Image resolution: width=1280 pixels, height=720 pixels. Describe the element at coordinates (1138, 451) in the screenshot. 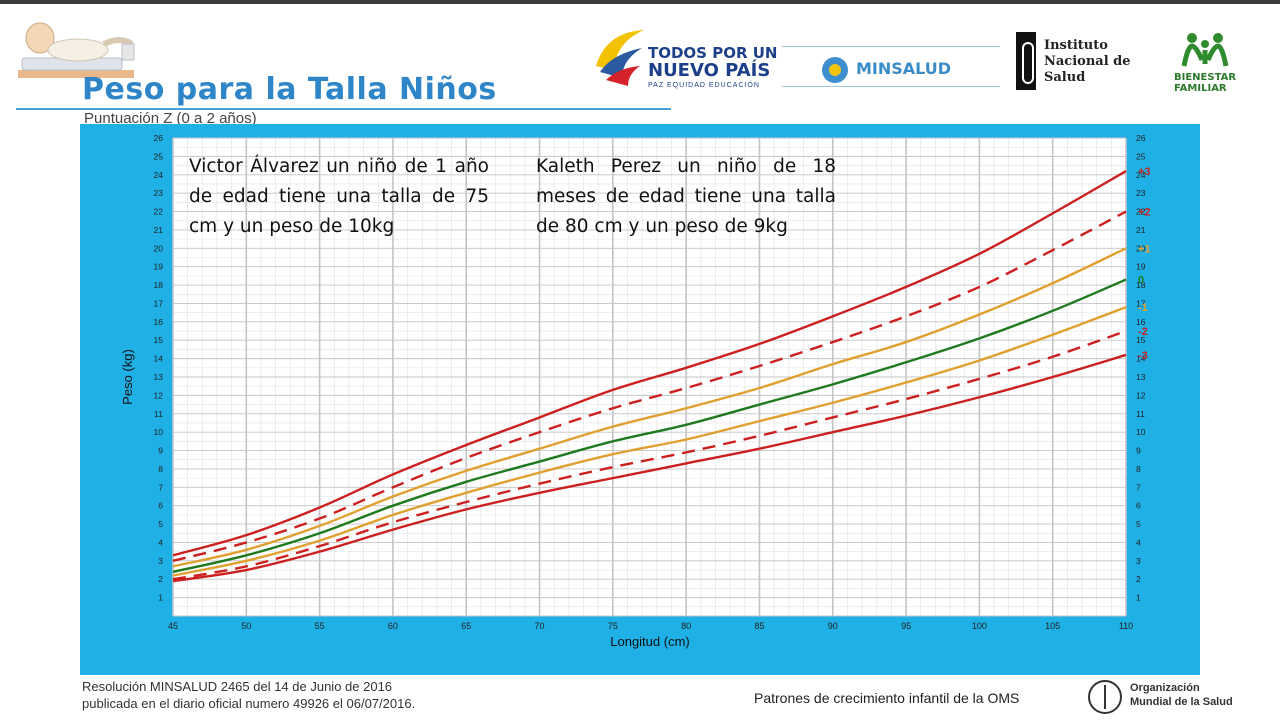

I see `y-tick-label-right: 9` at that location.